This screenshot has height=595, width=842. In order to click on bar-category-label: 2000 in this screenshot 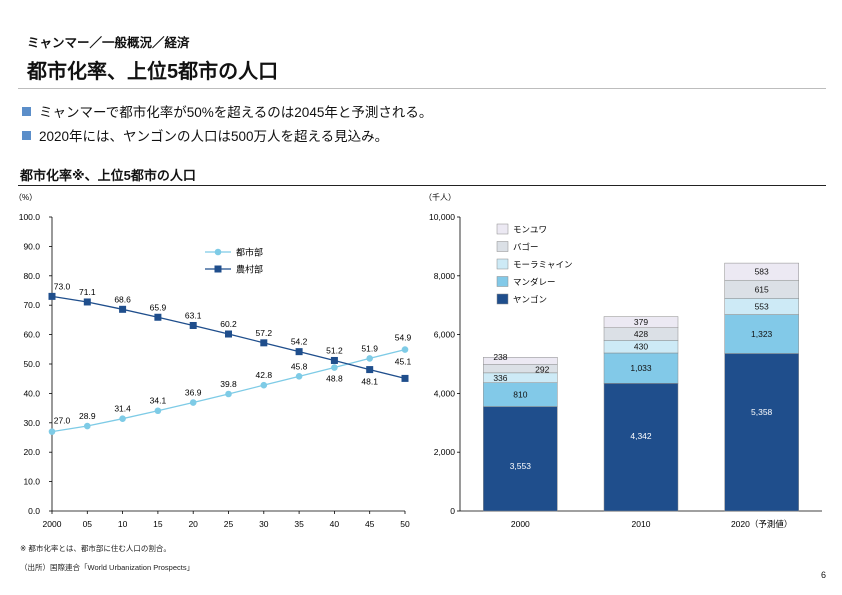, I will do `click(520, 524)`.